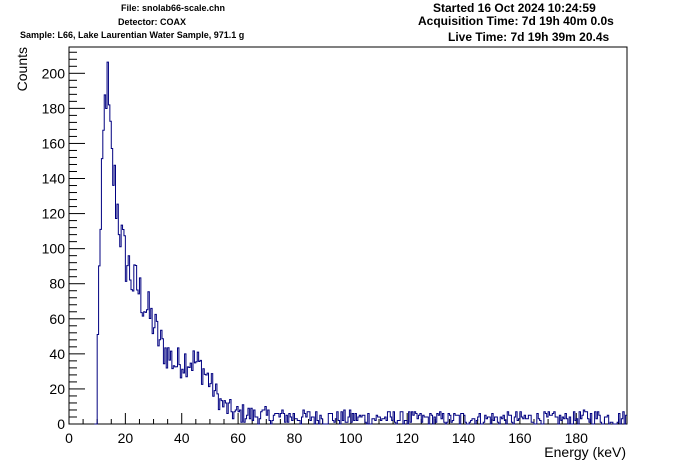  I want to click on x-tick-label: 100, so click(351, 438).